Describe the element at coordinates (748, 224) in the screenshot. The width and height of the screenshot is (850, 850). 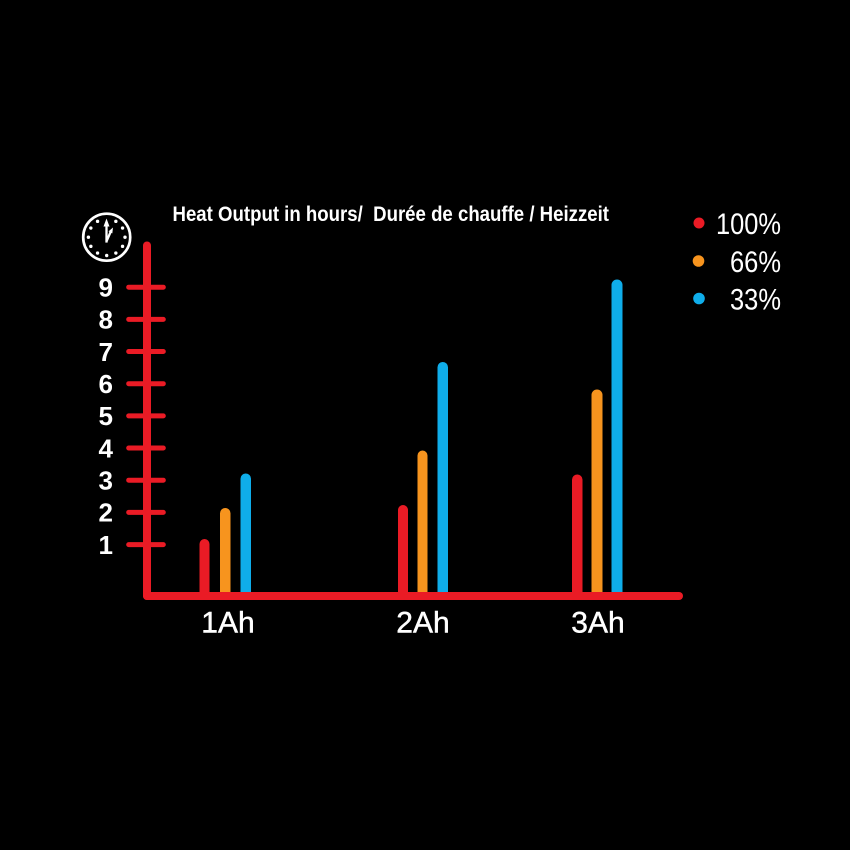
I see `svg-text: 100%` at that location.